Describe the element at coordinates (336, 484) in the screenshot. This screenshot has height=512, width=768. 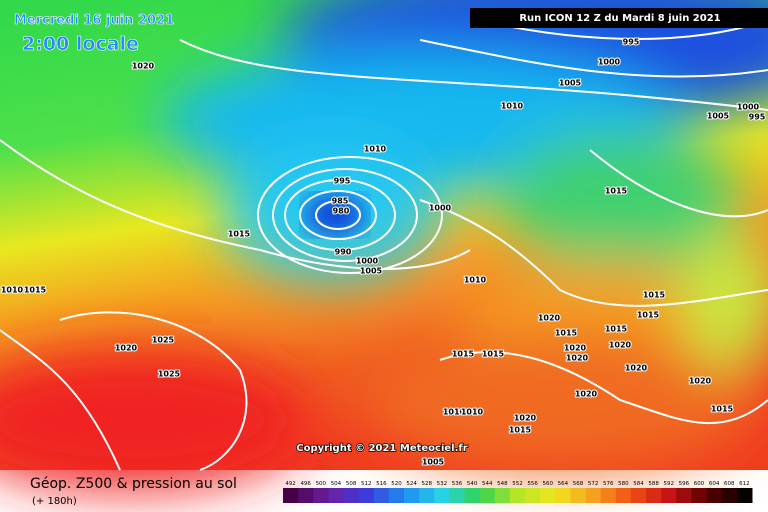
I see `scale-label: 504` at that location.